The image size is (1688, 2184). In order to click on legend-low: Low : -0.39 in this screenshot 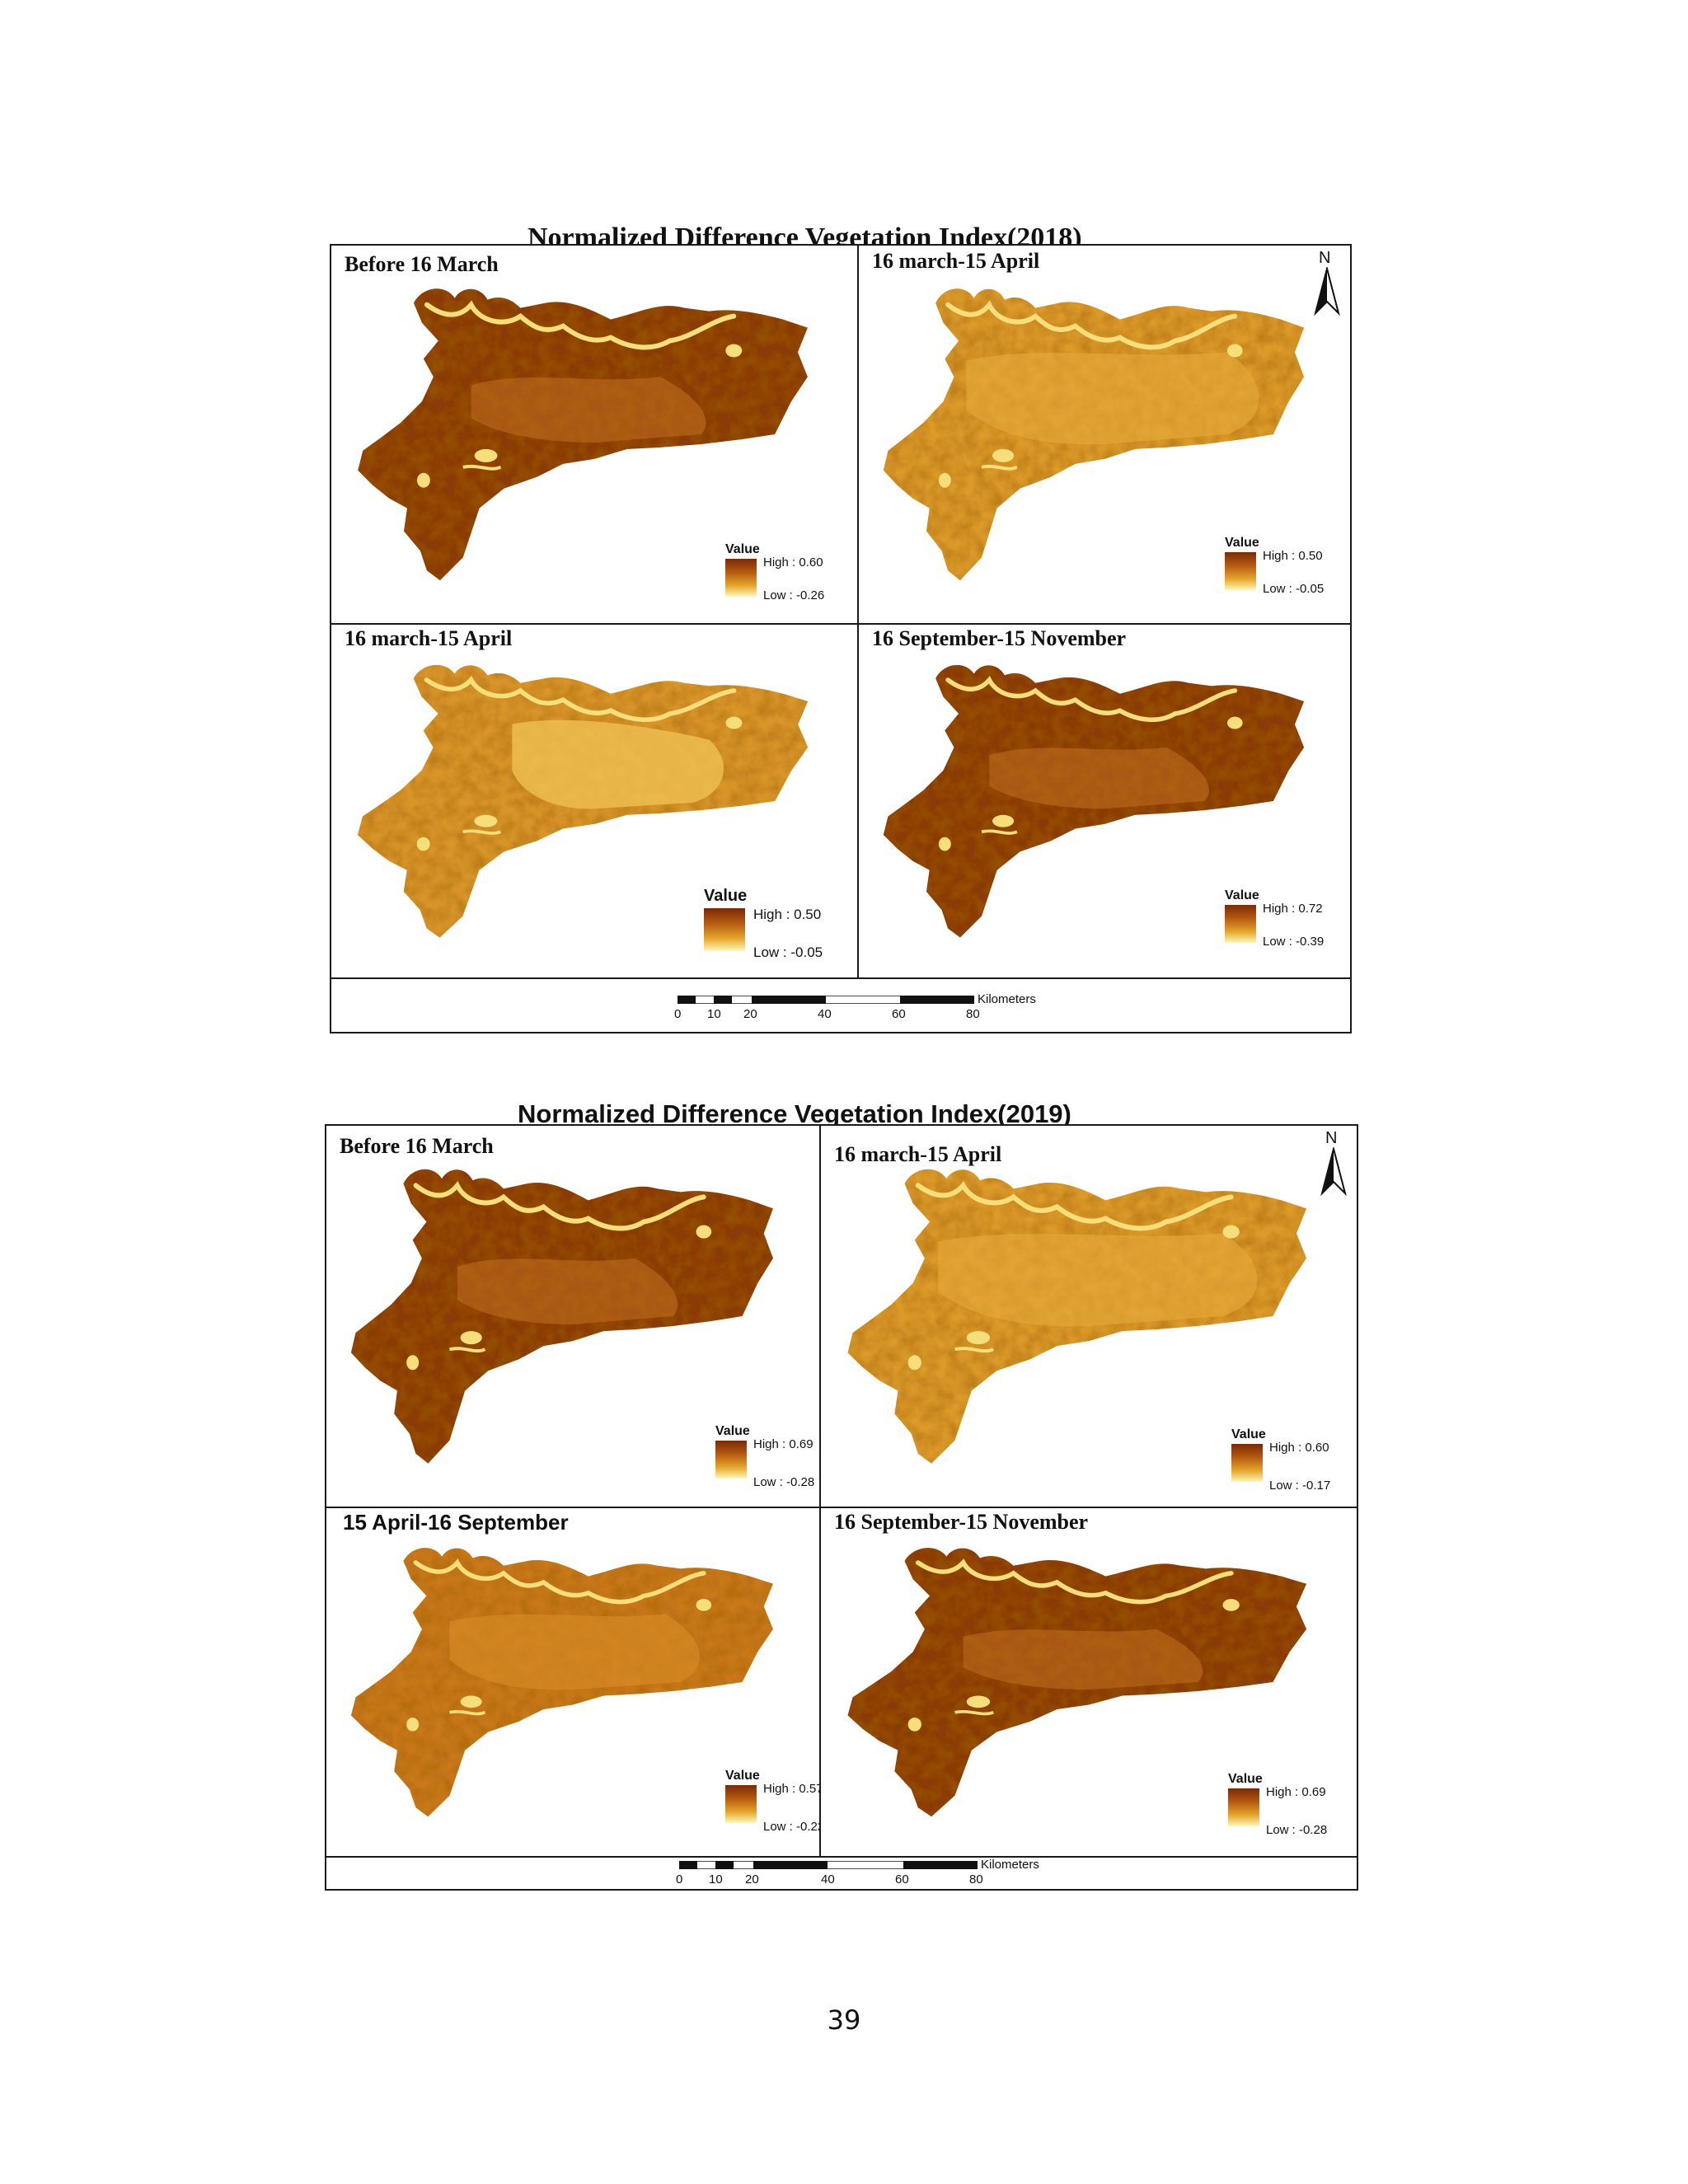, I will do `click(1294, 942)`.